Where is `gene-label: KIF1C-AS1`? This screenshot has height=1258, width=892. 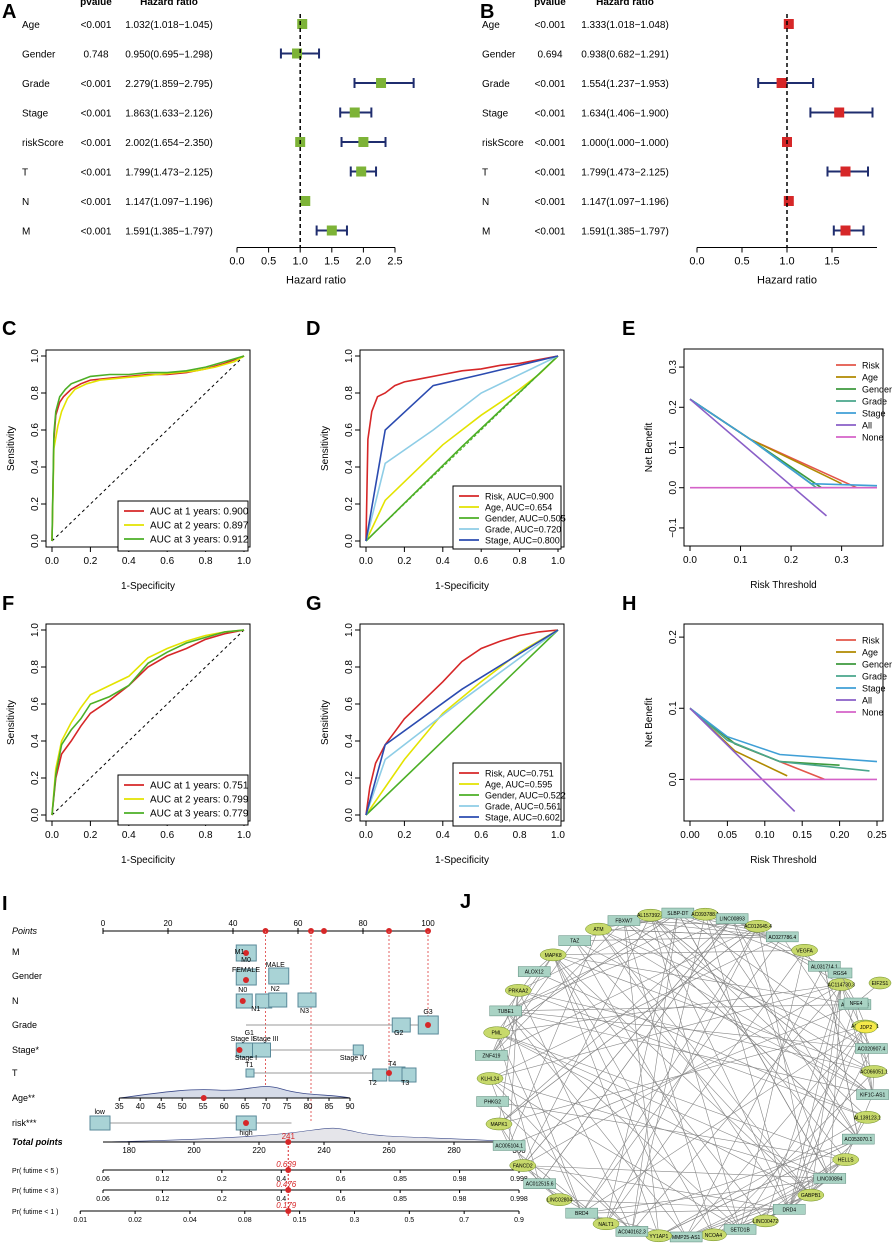
gene-label: KIF1C-AS1 is located at coordinates (873, 1096).